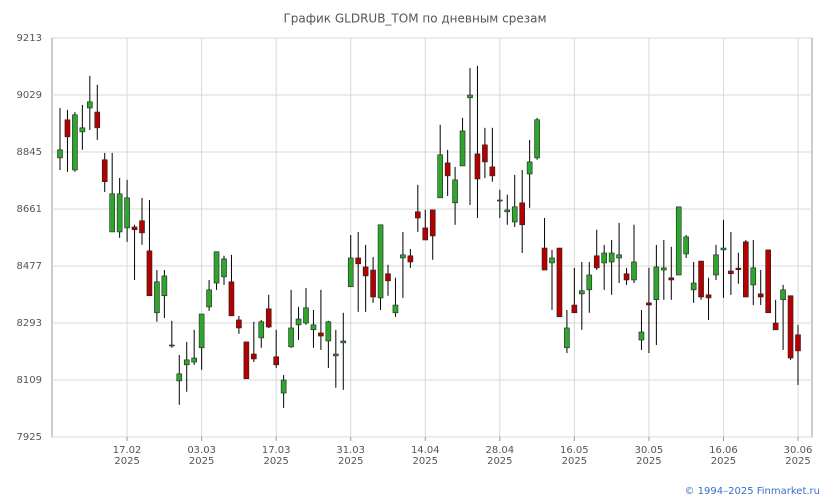  I want to click on x-tick-label: 14.04, so click(425, 450).